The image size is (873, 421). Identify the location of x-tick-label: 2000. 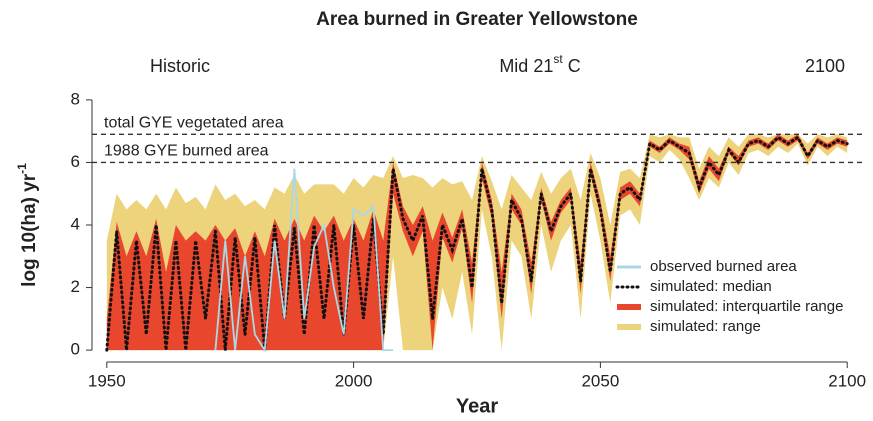
(354, 380).